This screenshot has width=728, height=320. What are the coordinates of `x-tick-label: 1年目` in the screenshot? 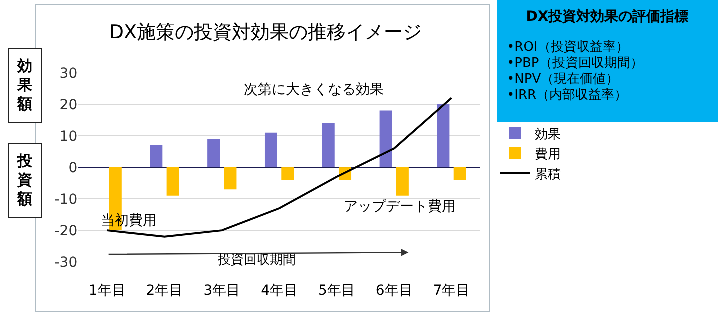 It's located at (107, 291).